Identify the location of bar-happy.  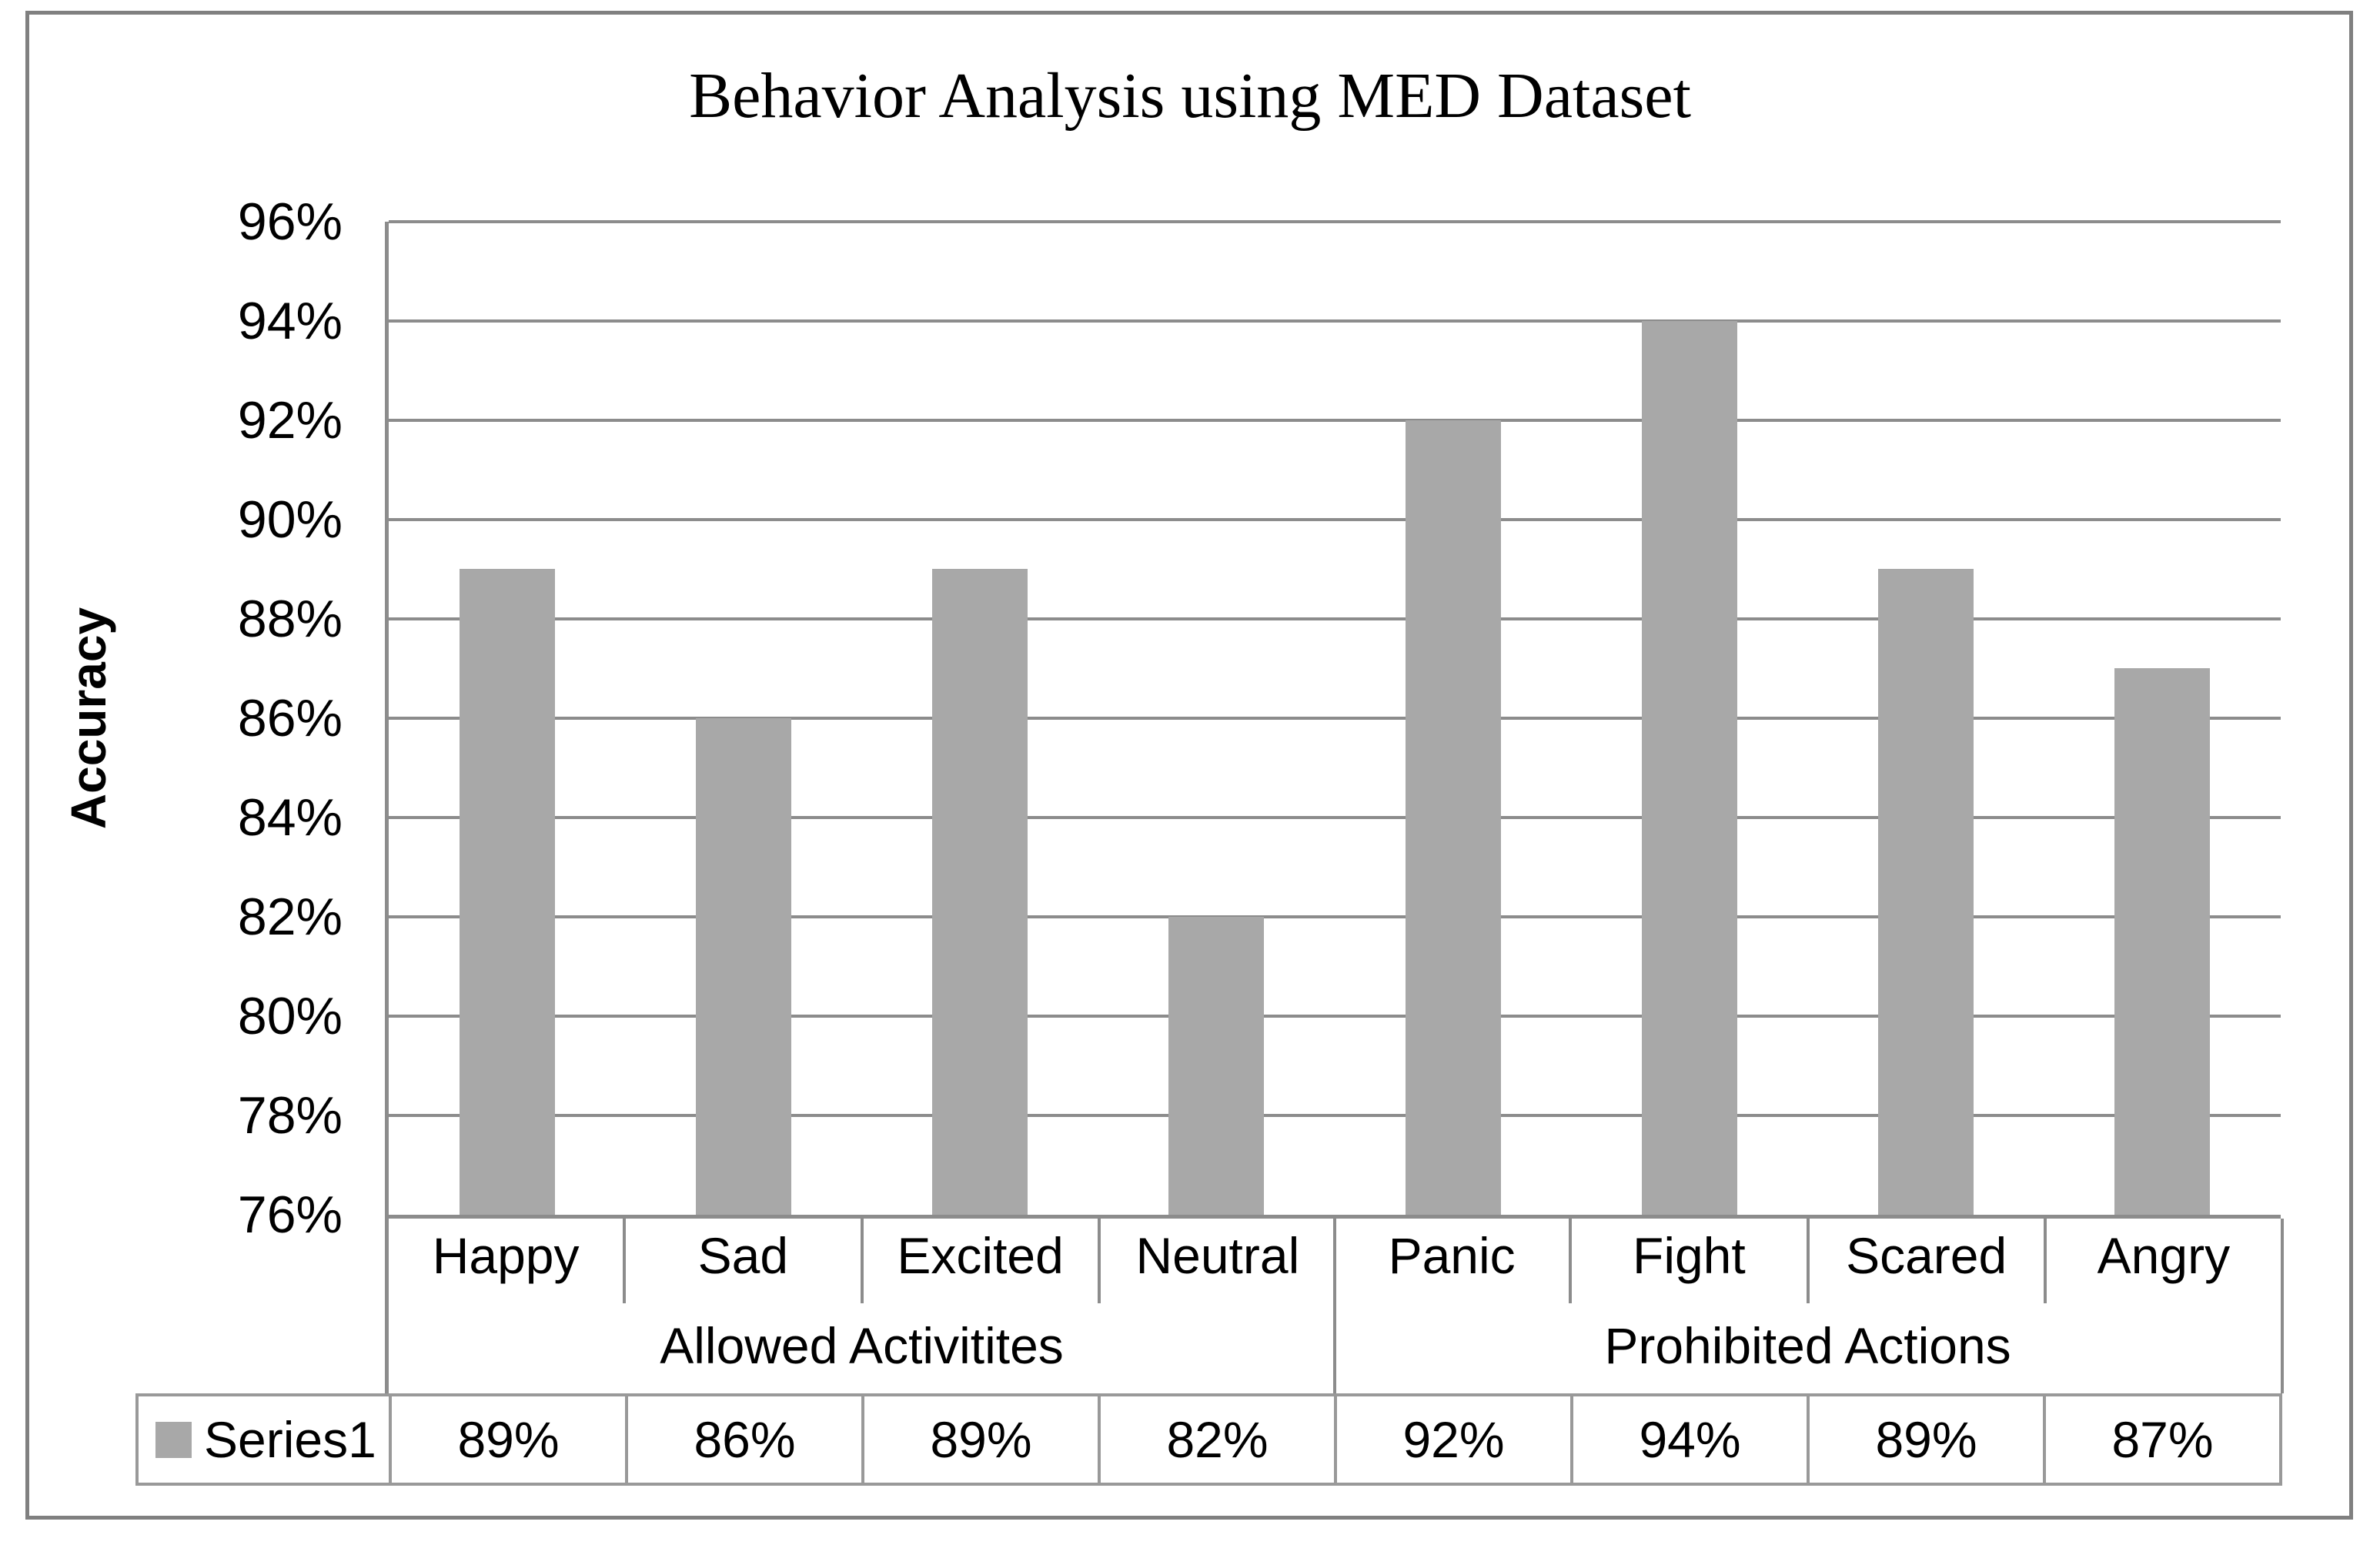
(507, 892).